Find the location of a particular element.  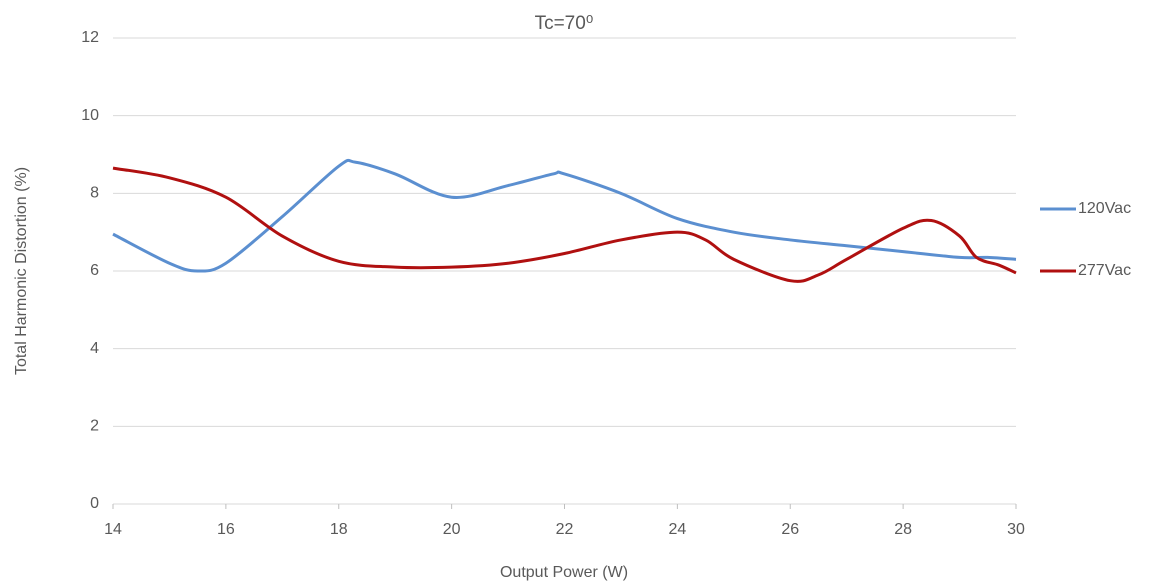

x-tick-label: 14 is located at coordinates (113, 529).